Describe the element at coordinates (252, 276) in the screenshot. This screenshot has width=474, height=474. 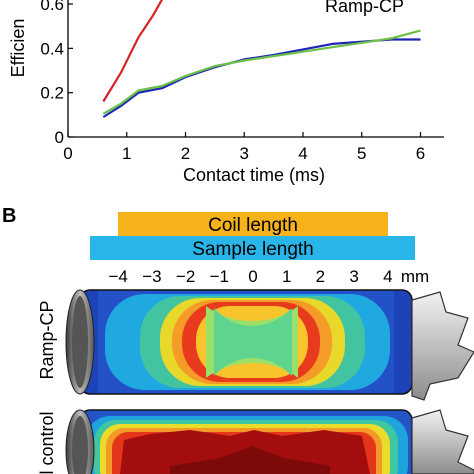
I see `mm-tick-label: 0` at that location.